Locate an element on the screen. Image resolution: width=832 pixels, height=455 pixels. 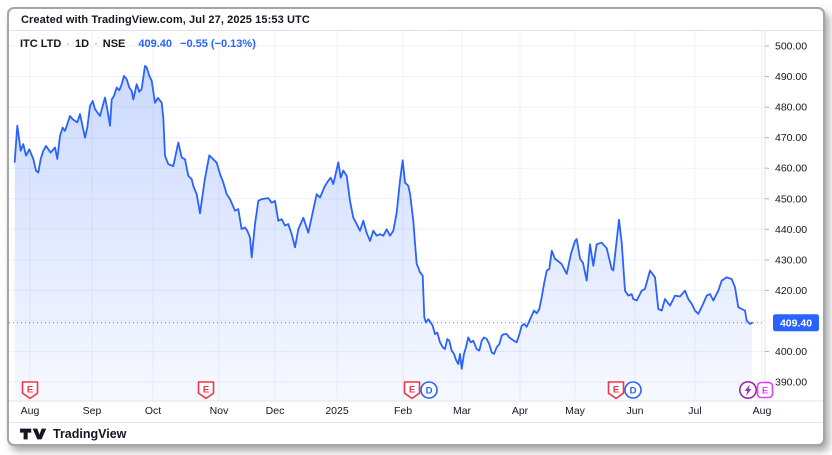
svg-text: Mar is located at coordinates (462, 411).